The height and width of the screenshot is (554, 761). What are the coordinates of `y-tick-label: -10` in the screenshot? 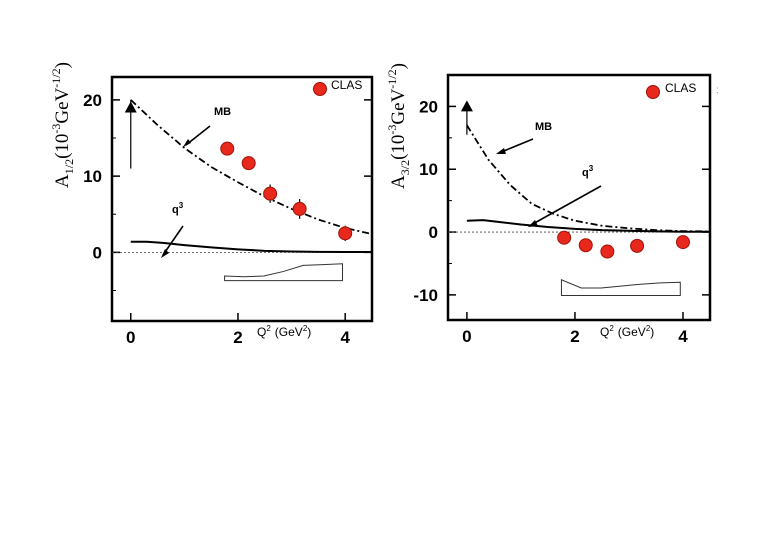 It's located at (425, 295).